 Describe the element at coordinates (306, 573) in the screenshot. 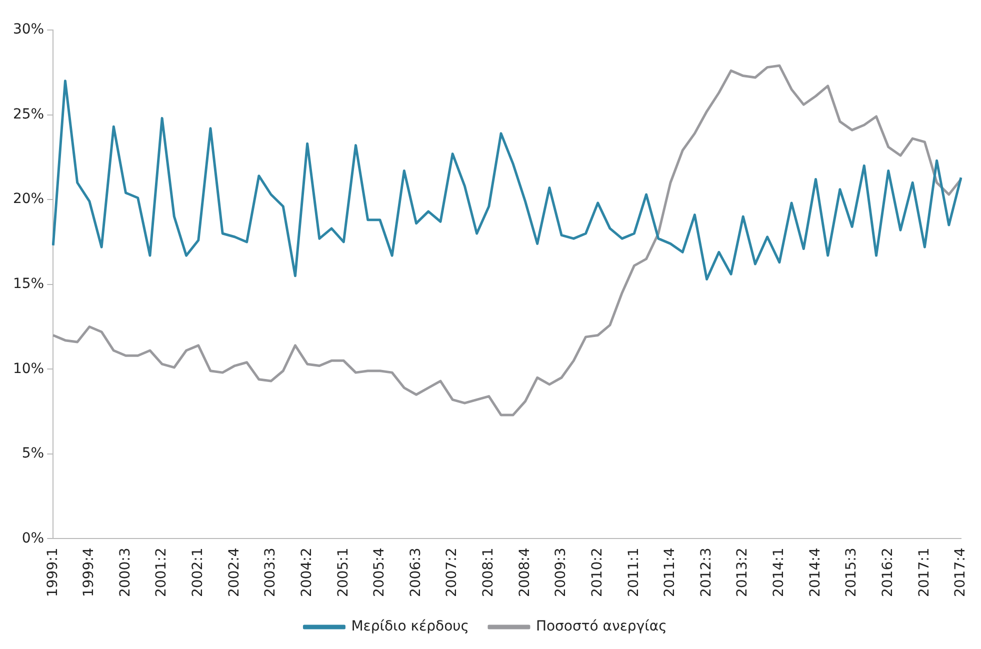

I see `x-tick-label: 2004:2` at that location.